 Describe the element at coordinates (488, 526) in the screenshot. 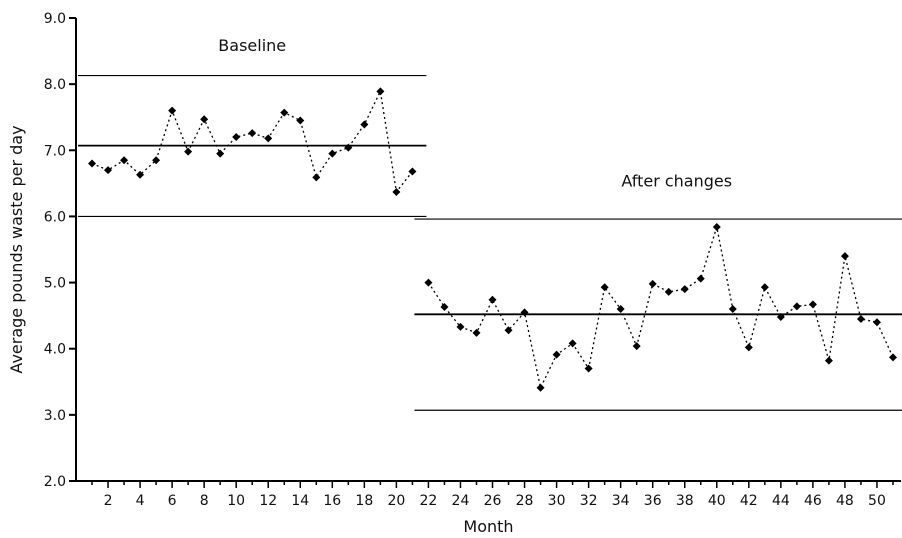

I see `x-axis-title: Month` at that location.